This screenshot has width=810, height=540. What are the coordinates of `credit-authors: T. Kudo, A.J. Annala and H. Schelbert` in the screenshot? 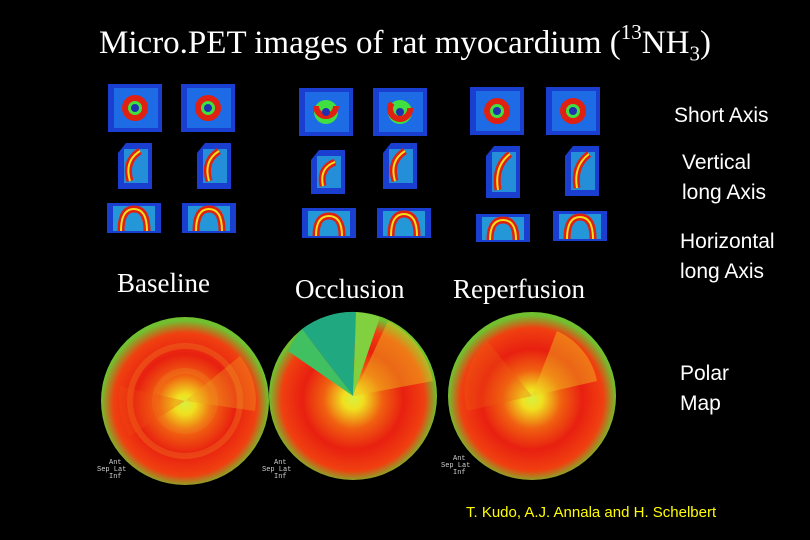 It's located at (591, 512).